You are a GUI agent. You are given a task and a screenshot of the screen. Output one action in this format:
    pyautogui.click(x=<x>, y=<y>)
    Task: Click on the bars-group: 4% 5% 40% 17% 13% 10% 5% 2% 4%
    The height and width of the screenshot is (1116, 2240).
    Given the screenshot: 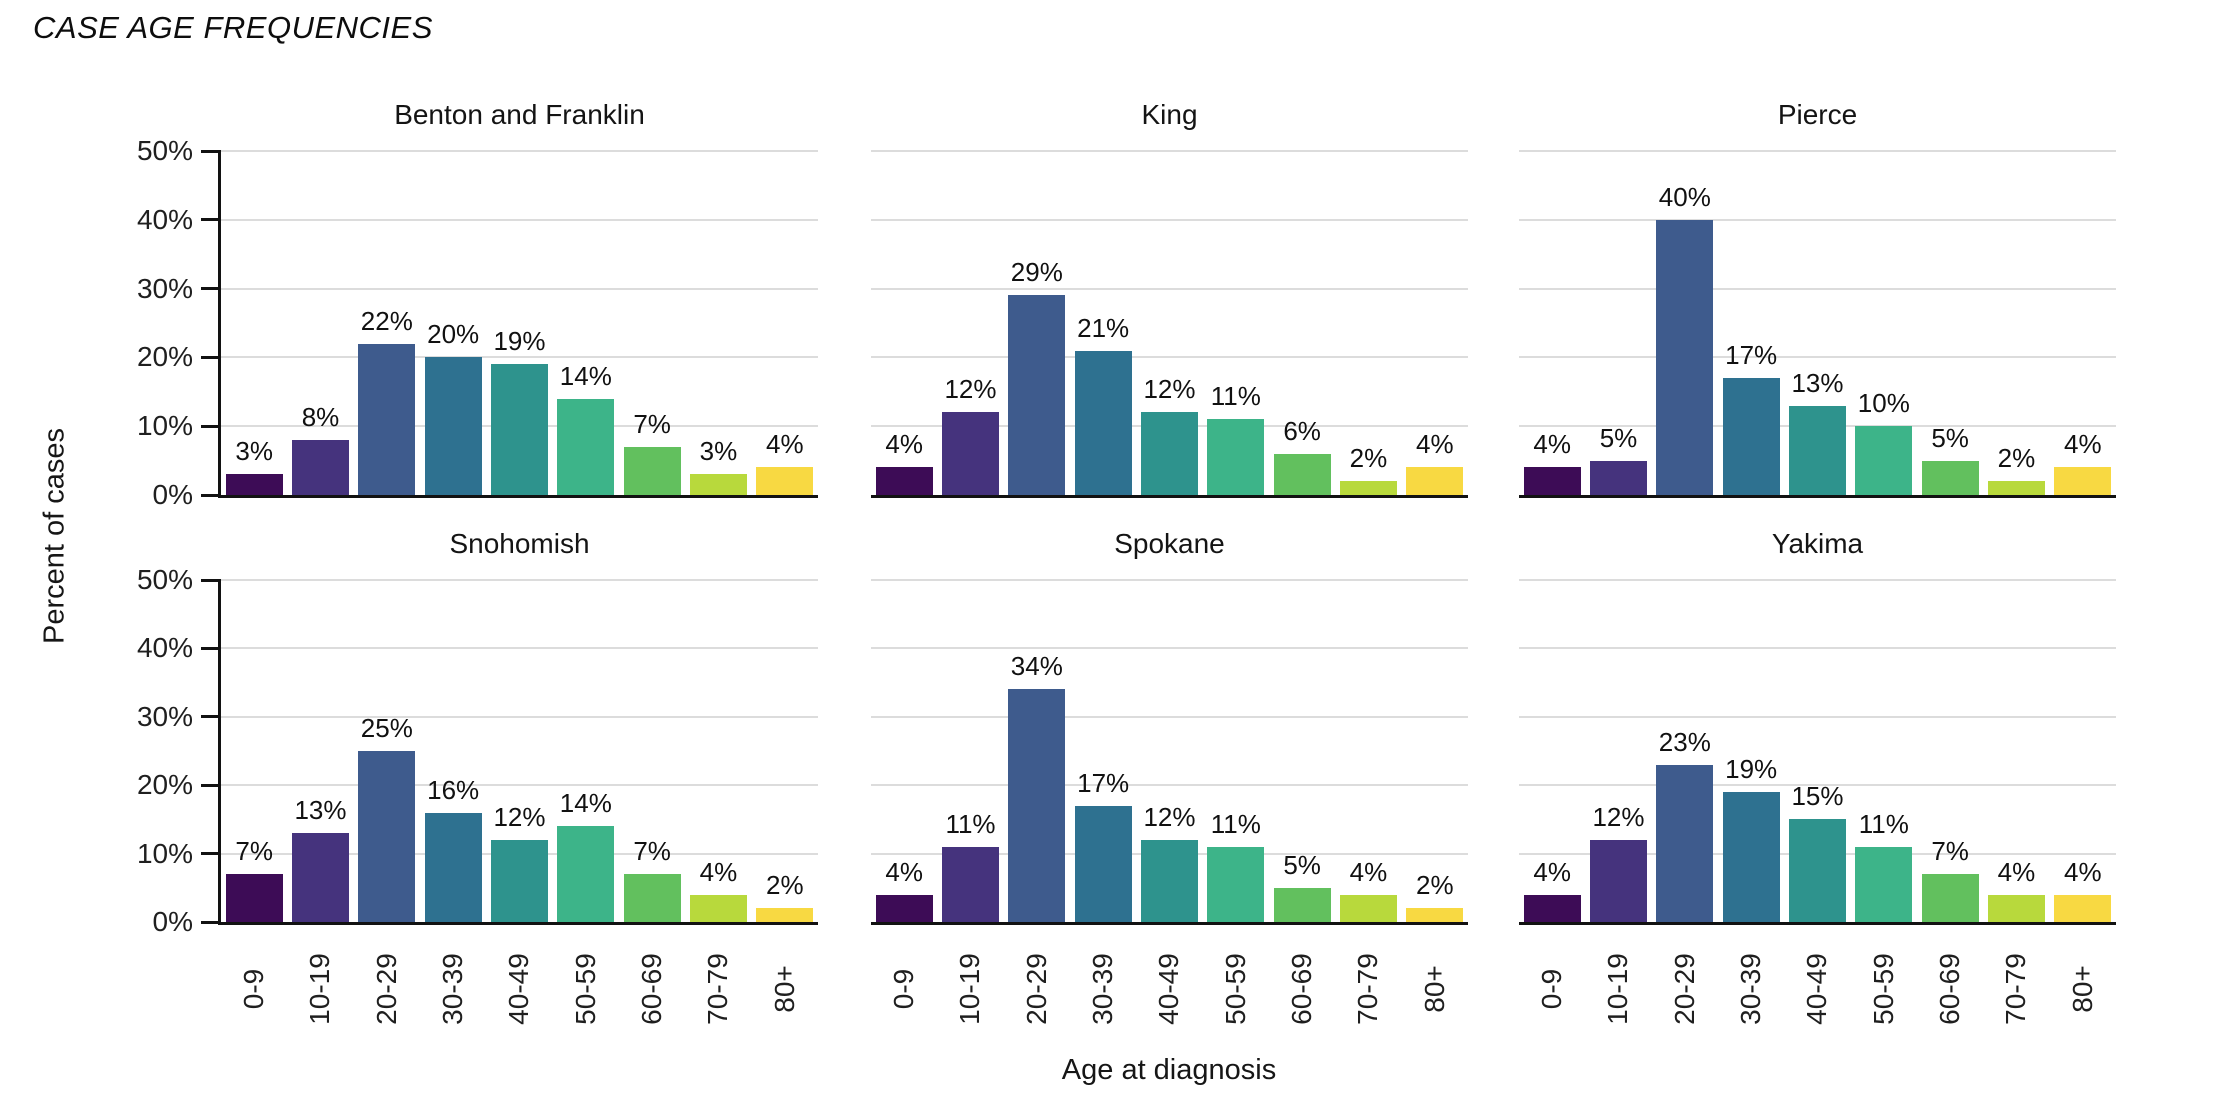 What is the action you would take?
    pyautogui.click(x=1817, y=323)
    